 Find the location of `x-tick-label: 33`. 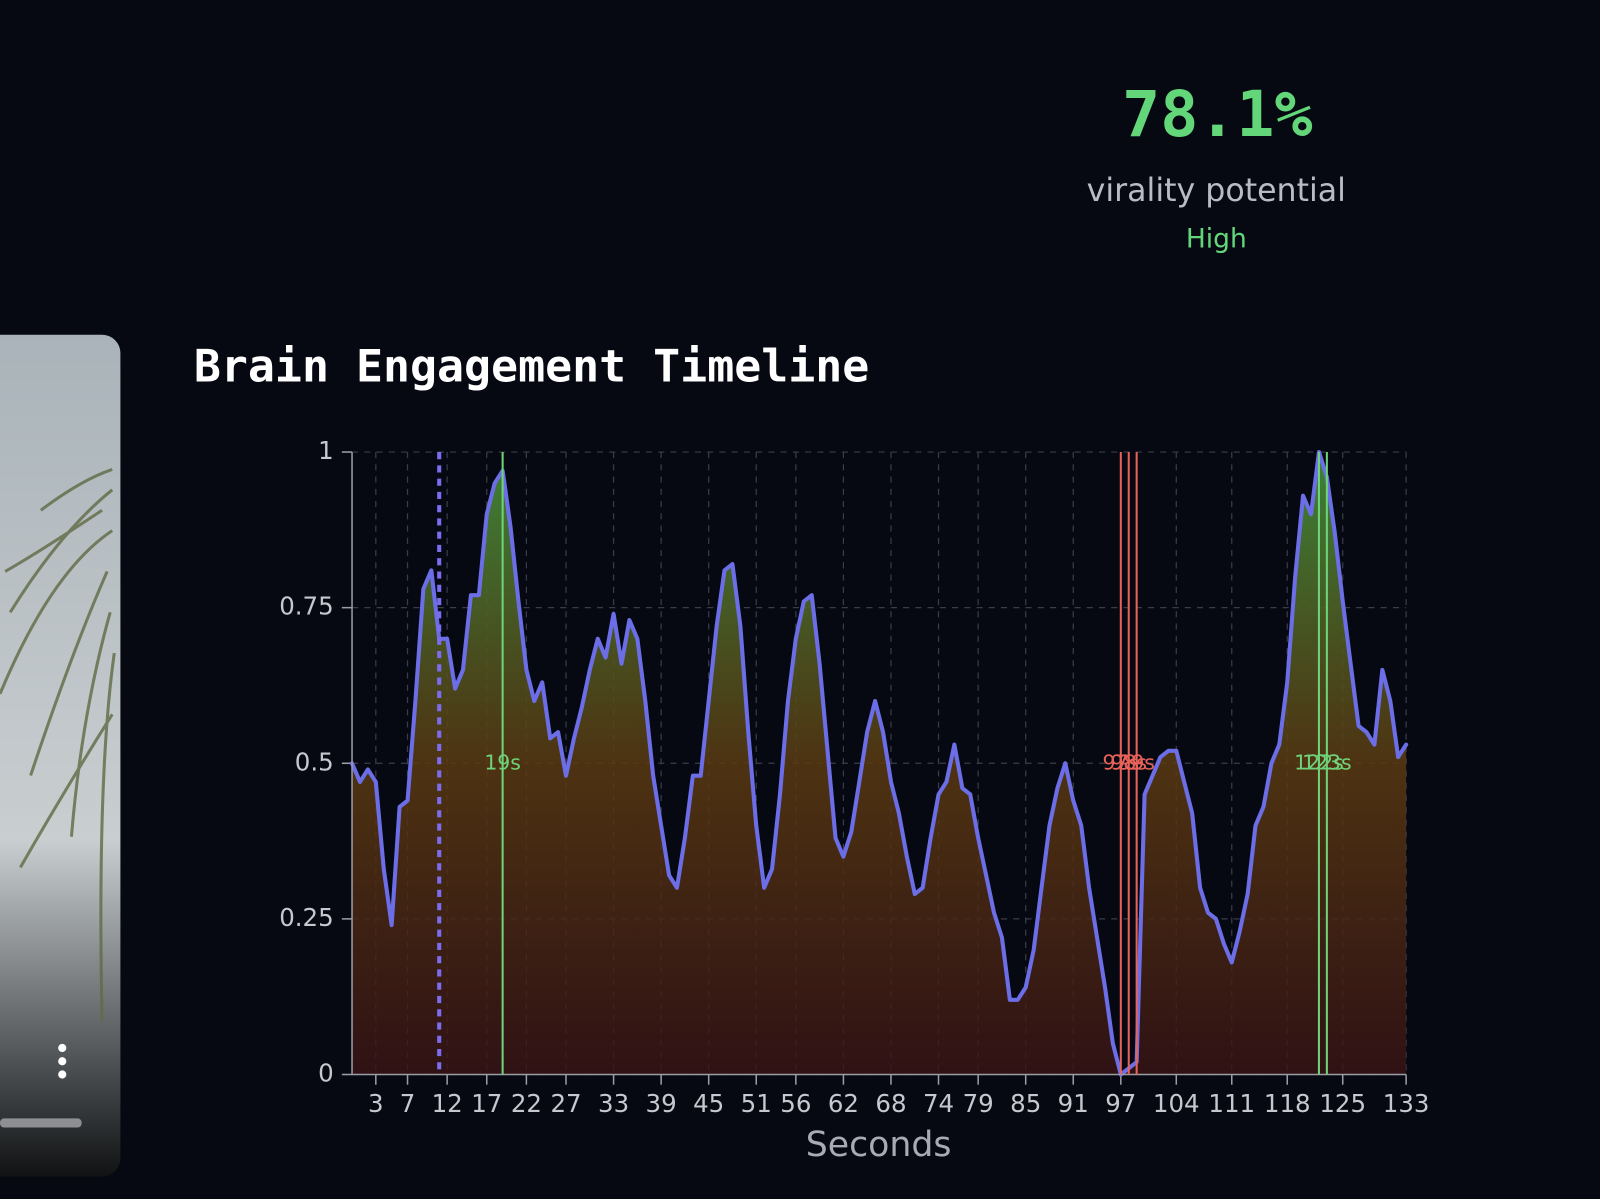

x-tick-label: 33 is located at coordinates (613, 1103).